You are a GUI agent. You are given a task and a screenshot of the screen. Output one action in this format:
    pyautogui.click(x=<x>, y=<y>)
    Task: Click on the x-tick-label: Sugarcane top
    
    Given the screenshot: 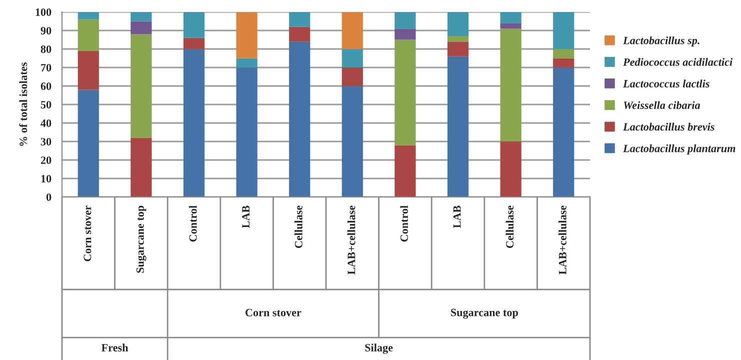 What is the action you would take?
    pyautogui.click(x=141, y=239)
    